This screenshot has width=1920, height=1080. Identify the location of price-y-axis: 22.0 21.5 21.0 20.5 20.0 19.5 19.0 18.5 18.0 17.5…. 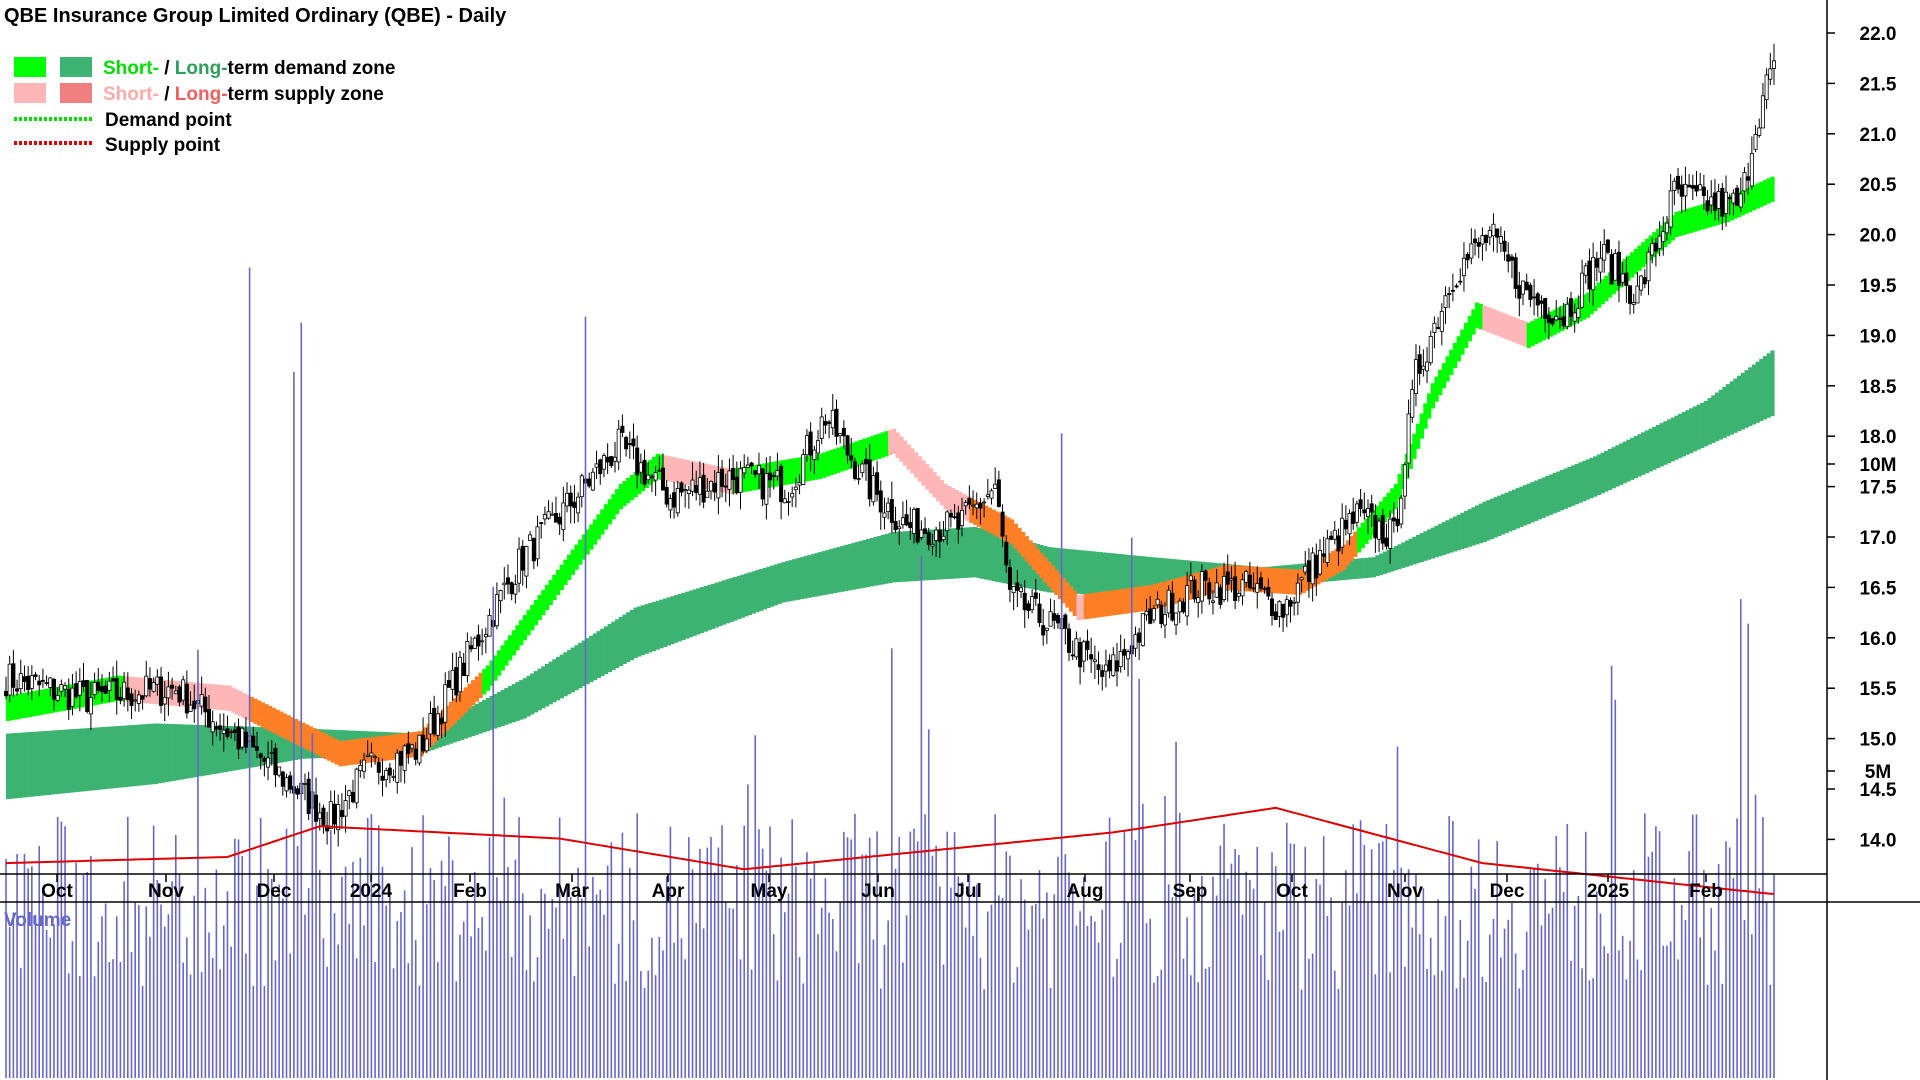
(1862, 437).